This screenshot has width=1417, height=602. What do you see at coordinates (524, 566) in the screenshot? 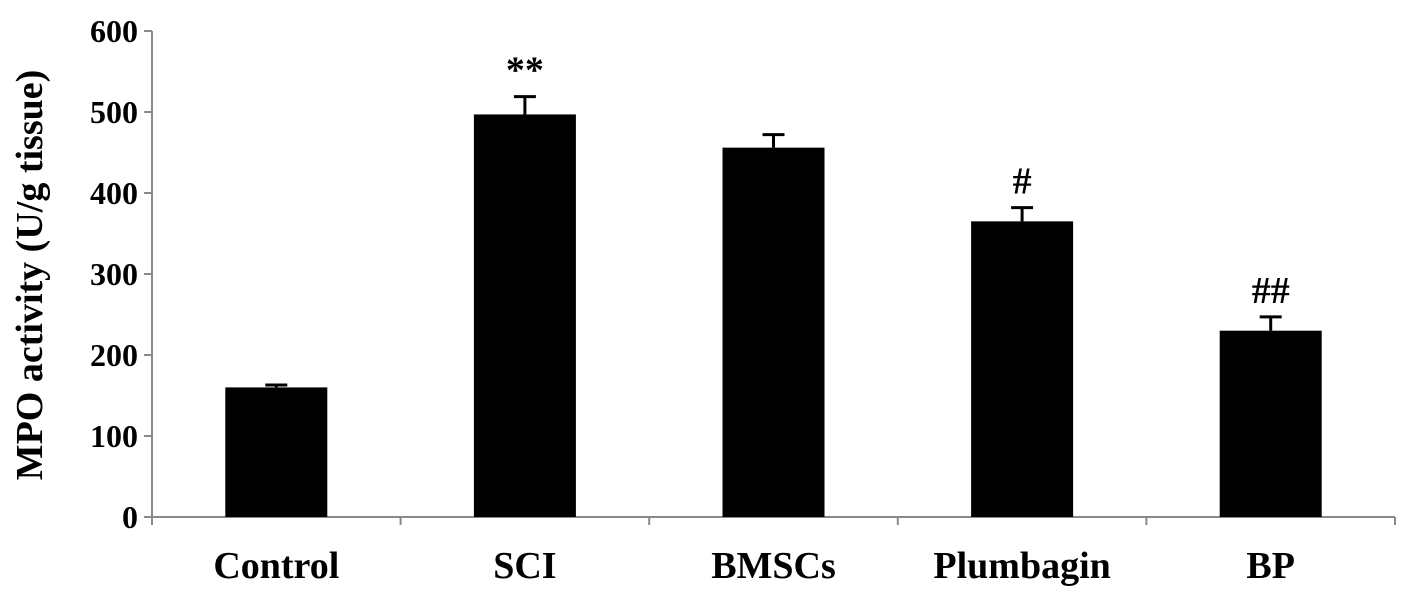
I see `x-tick-label: SCI` at bounding box center [524, 566].